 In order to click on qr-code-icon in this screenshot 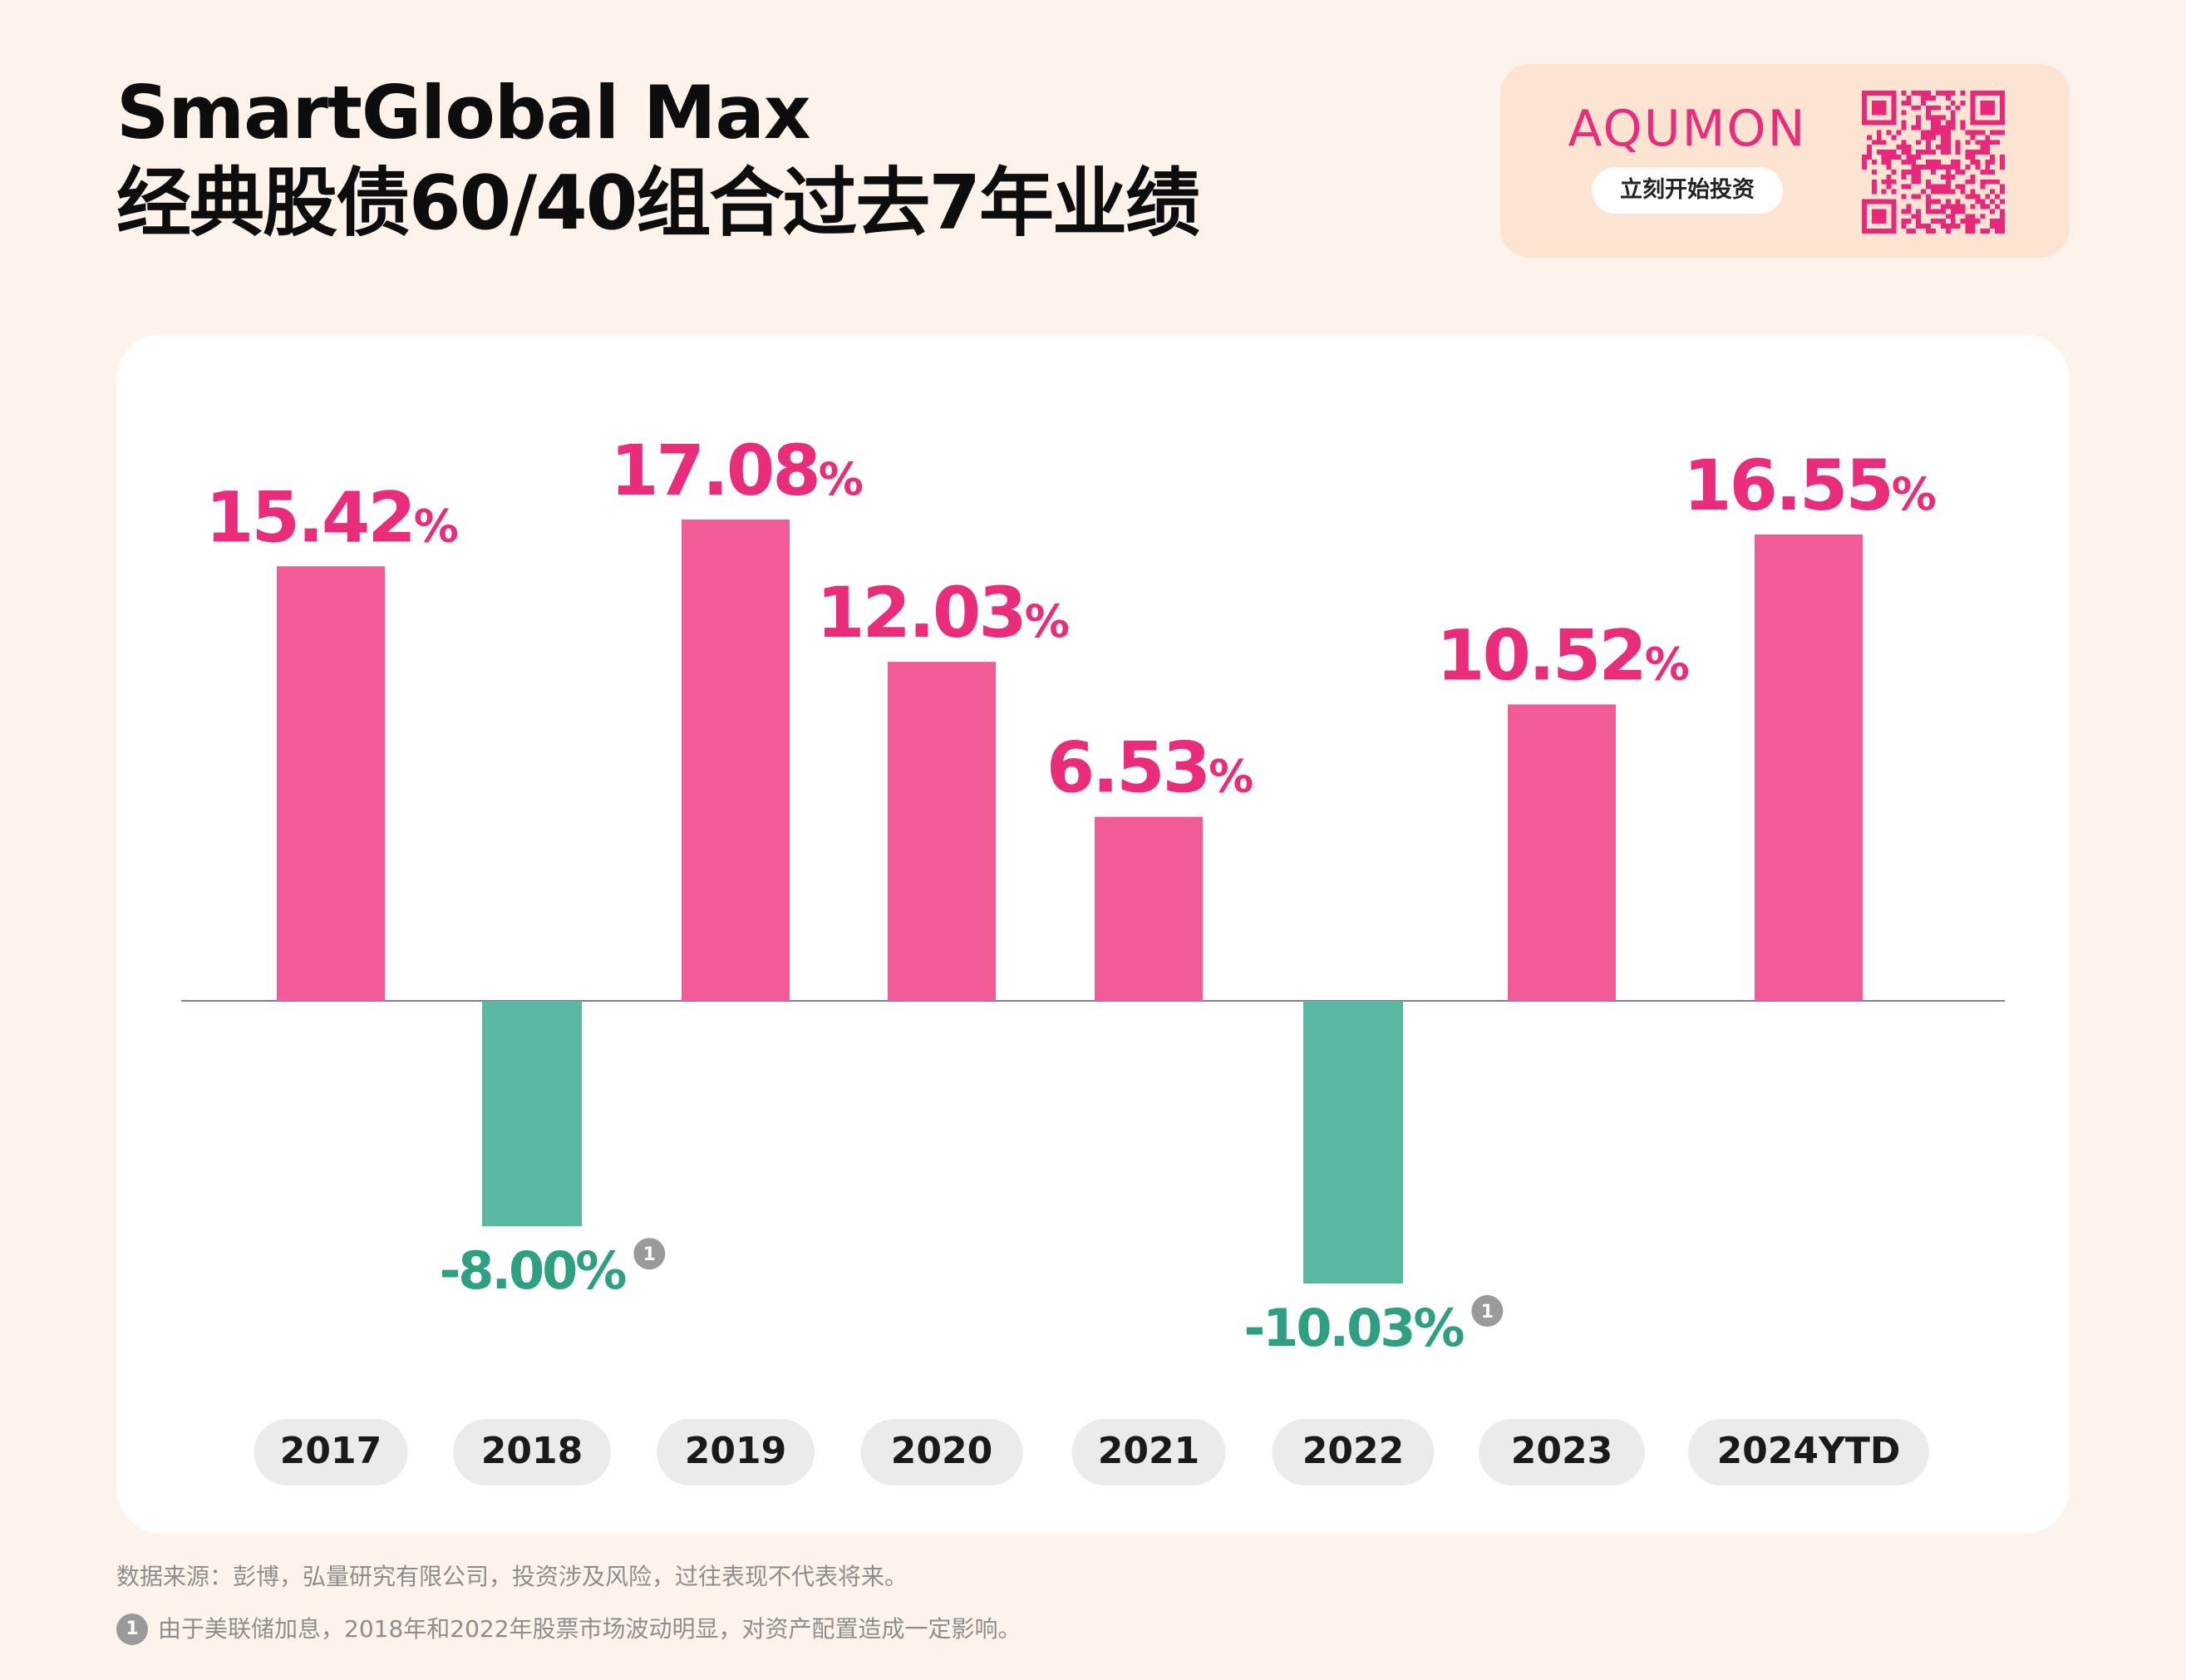, I will do `click(1933, 162)`.